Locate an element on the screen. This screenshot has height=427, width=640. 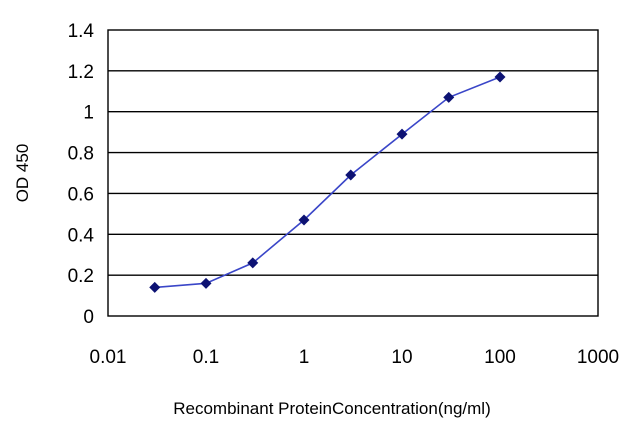
x-tick-label: 1 is located at coordinates (304, 357).